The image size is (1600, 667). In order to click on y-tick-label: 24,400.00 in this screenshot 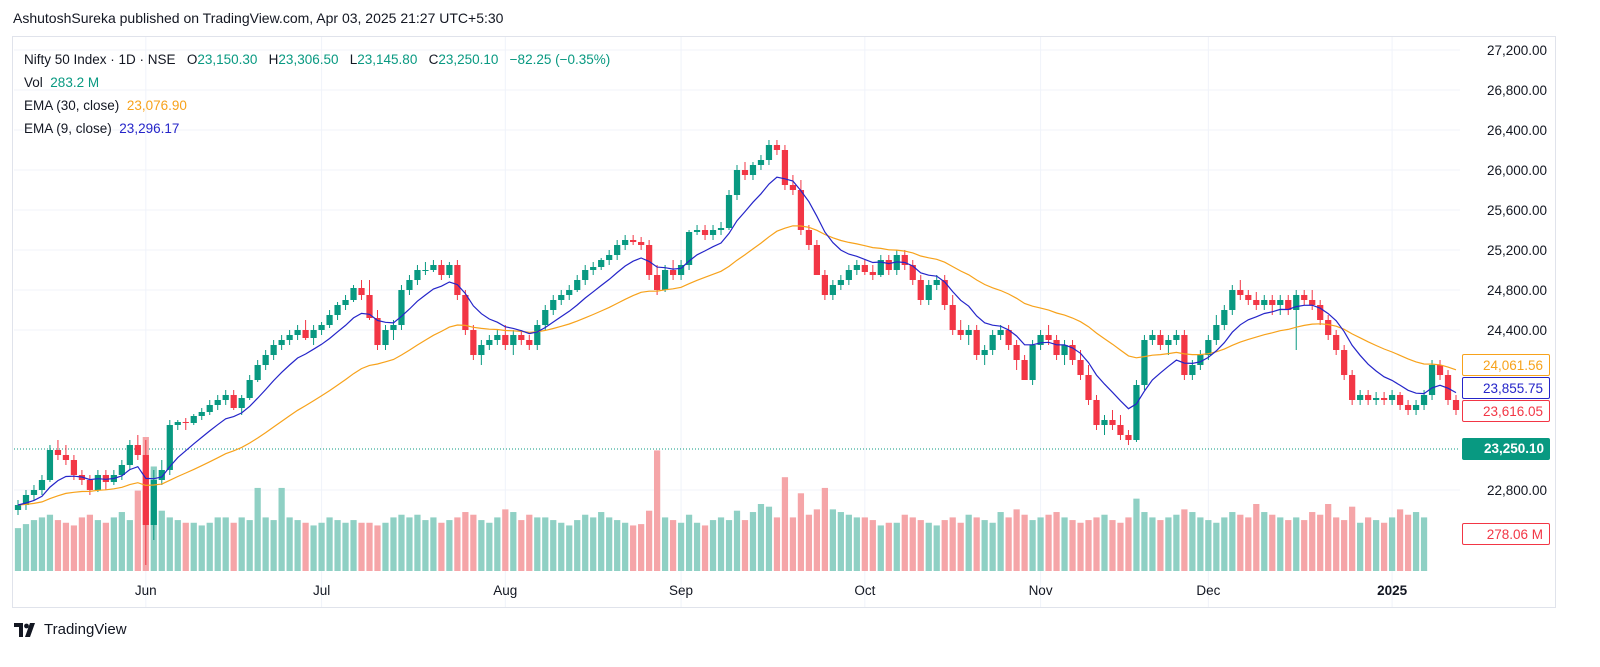, I will do `click(1517, 330)`.